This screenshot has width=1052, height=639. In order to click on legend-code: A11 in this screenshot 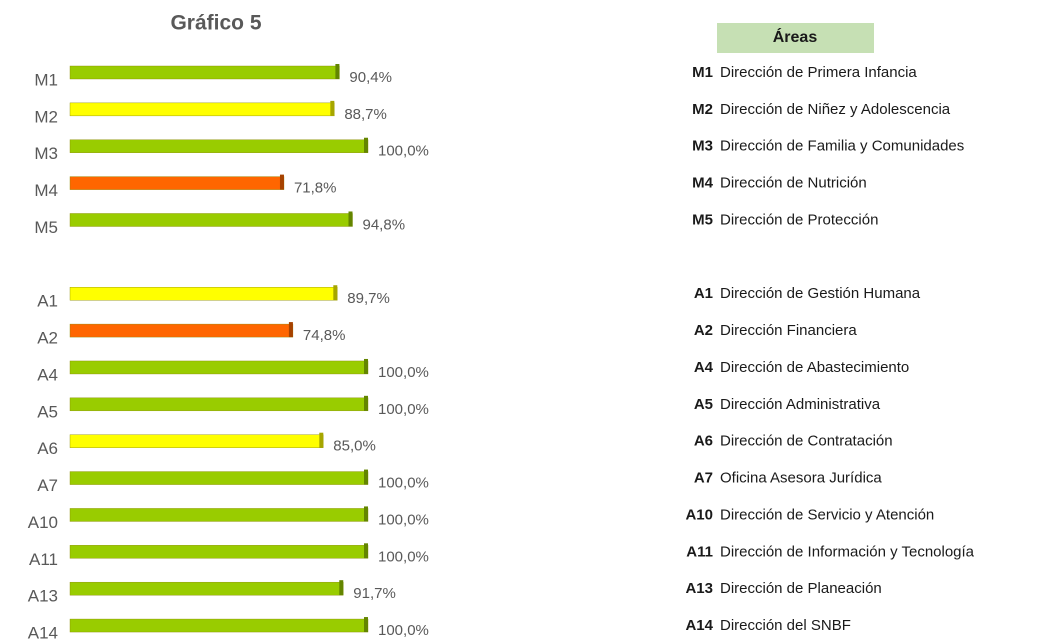, I will do `click(699, 551)`.